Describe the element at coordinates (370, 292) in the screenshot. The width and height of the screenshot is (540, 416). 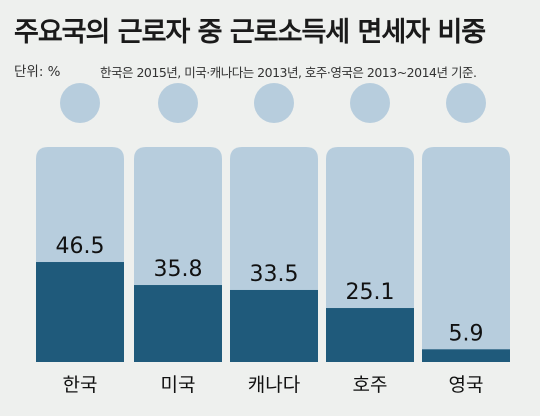
I see `value-label: 25.1` at that location.